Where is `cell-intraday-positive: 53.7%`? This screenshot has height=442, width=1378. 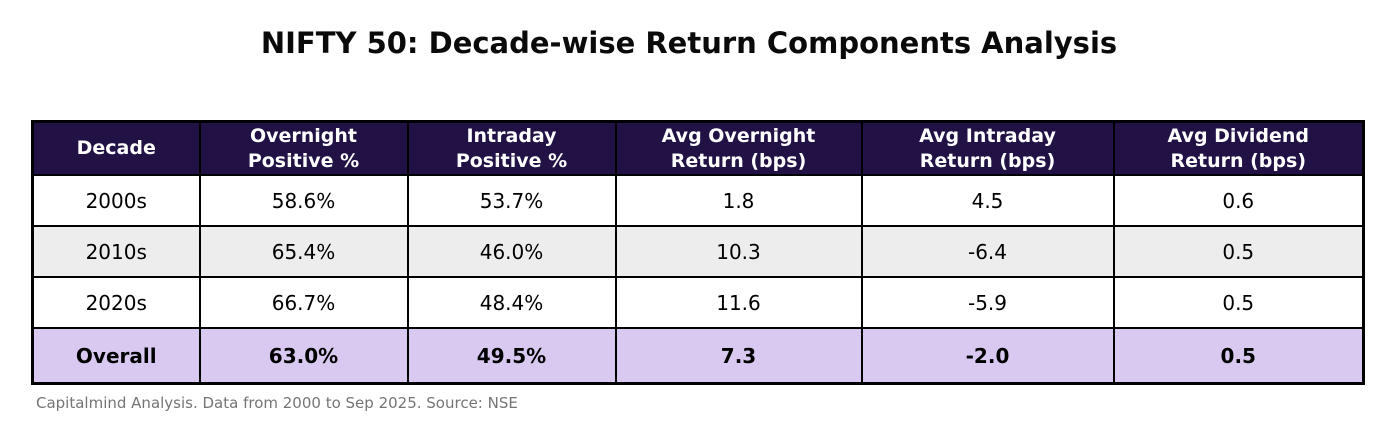 cell-intraday-positive: 53.7% is located at coordinates (511, 200).